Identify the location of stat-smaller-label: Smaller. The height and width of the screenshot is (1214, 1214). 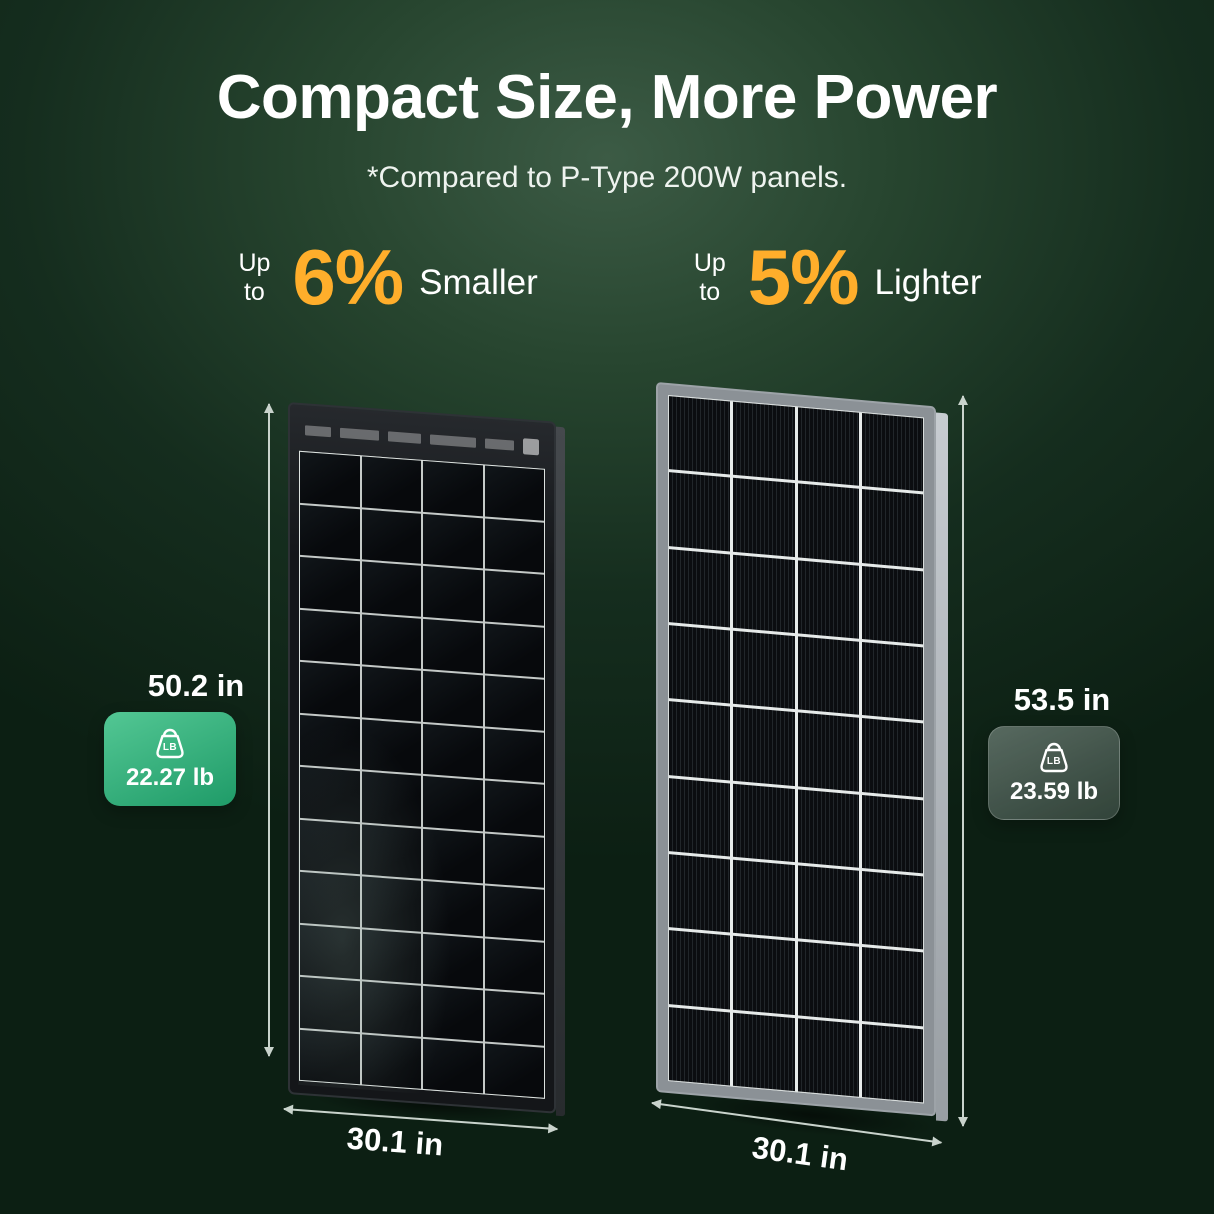
(478, 282).